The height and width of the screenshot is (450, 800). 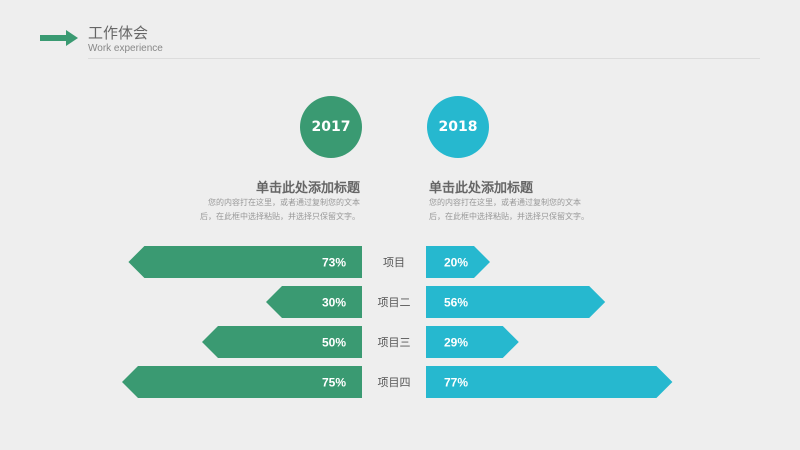 What do you see at coordinates (334, 303) in the screenshot?
I see `data-label-2017: 30%` at bounding box center [334, 303].